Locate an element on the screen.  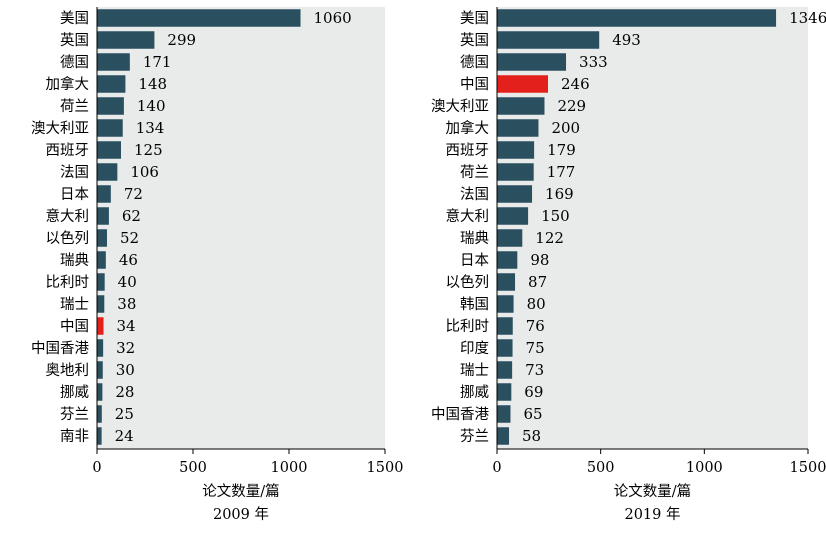
value-label: 25 is located at coordinates (124, 414).